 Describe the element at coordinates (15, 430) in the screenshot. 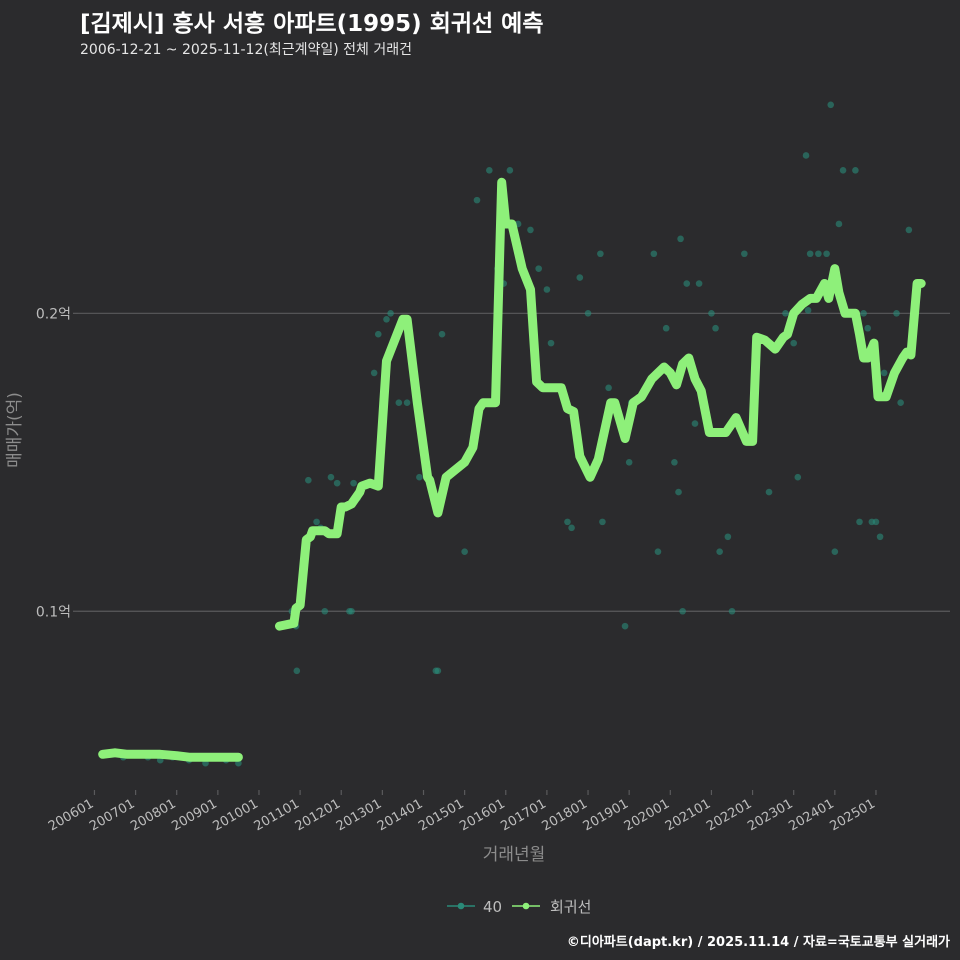

I see `y-axis-label: 매매가(억)` at that location.